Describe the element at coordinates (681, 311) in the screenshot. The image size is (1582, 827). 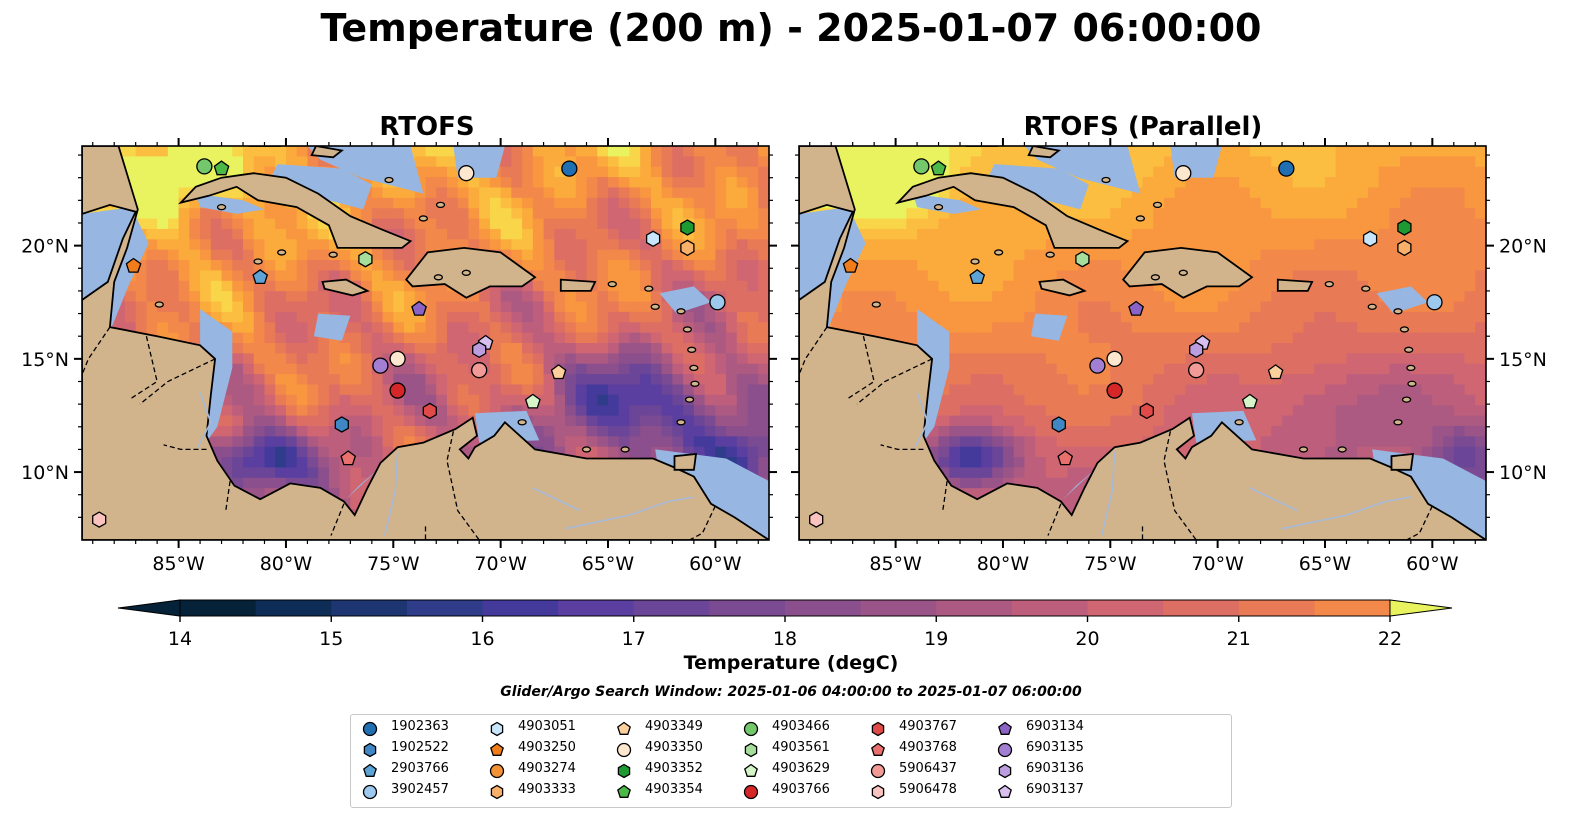
I see `small-island` at that location.